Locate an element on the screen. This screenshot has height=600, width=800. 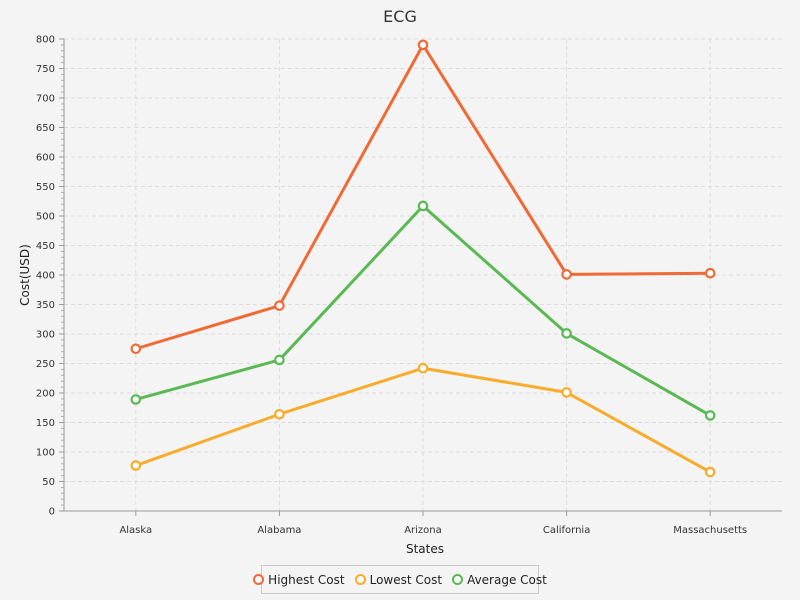
y-tick-label: 550 is located at coordinates (45, 187).